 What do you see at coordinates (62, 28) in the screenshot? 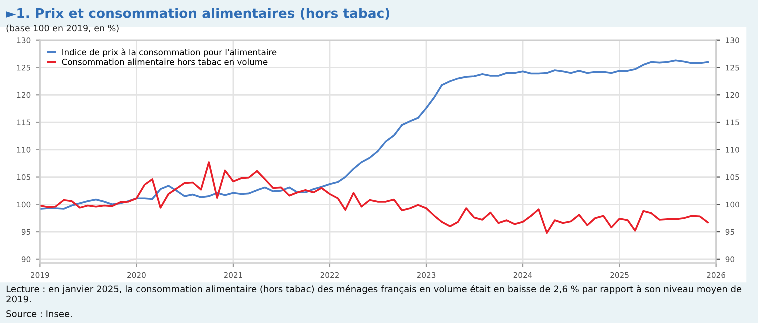
I see `chart-subtitle: (base 100 en 2019, en %)` at bounding box center [62, 28].